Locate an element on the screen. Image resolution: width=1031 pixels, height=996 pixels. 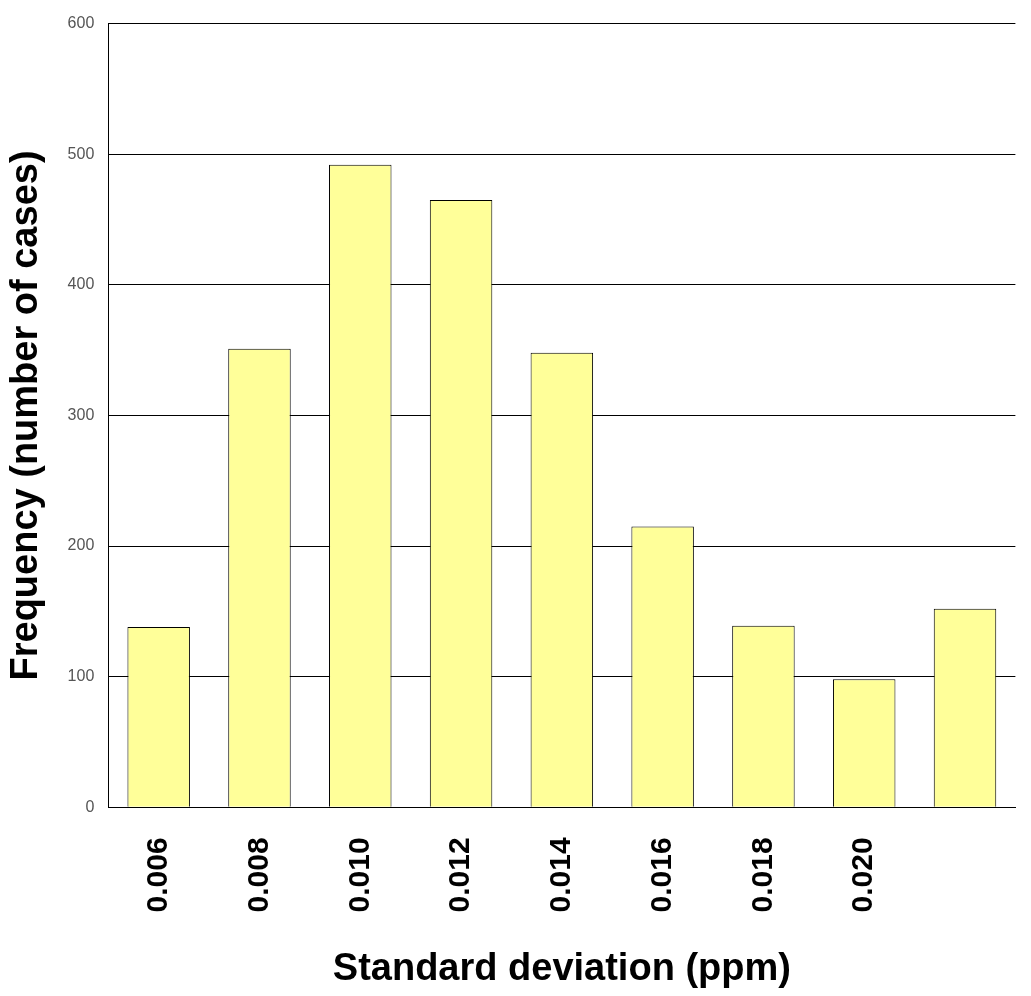
x-tick-label: 0.012 is located at coordinates (459, 875).